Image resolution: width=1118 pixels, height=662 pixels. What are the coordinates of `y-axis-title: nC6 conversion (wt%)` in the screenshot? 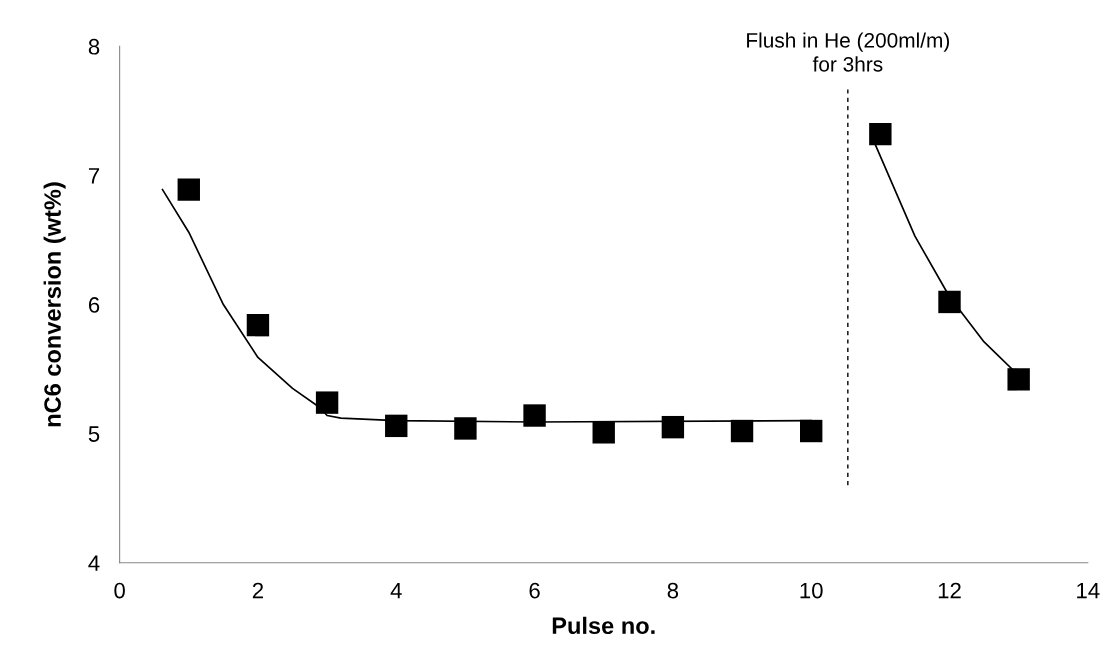 It's located at (54, 304).